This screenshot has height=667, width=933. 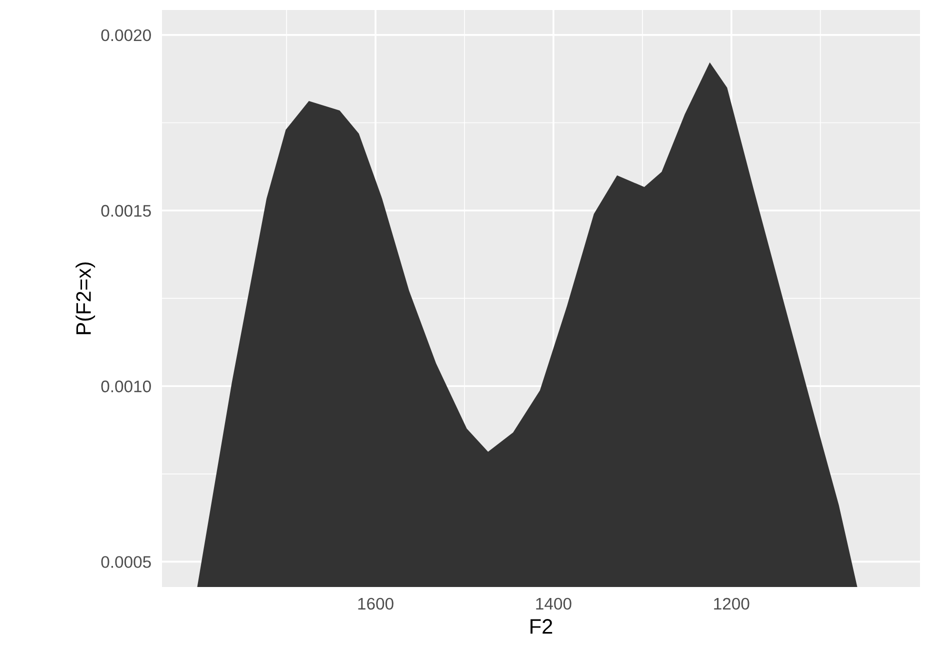 I want to click on y-tick-label: 0.0015, so click(x=126, y=210).